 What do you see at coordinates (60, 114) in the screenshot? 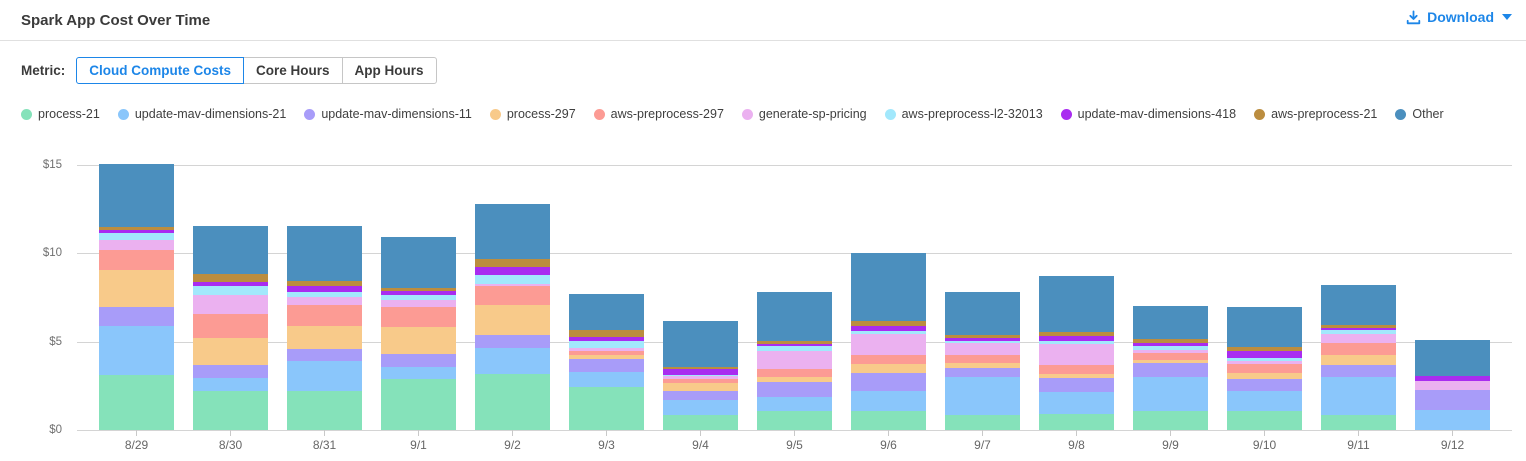
I see `legend-item-process-21: process-21` at bounding box center [60, 114].